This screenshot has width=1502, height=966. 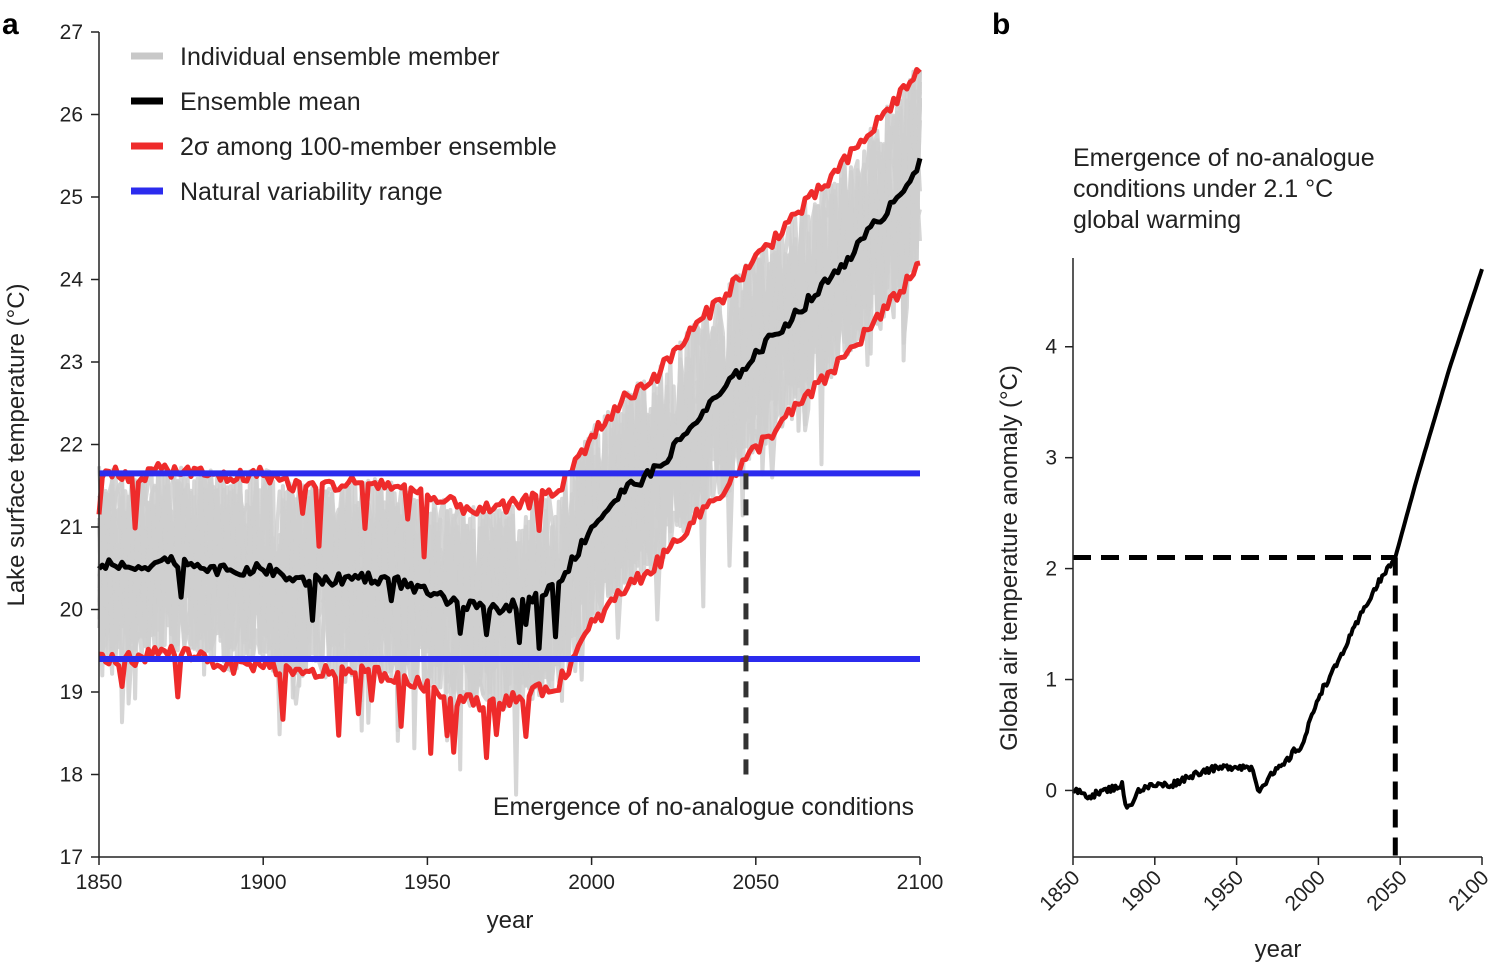 What do you see at coordinates (71, 775) in the screenshot?
I see `y-tick-label: 18` at bounding box center [71, 775].